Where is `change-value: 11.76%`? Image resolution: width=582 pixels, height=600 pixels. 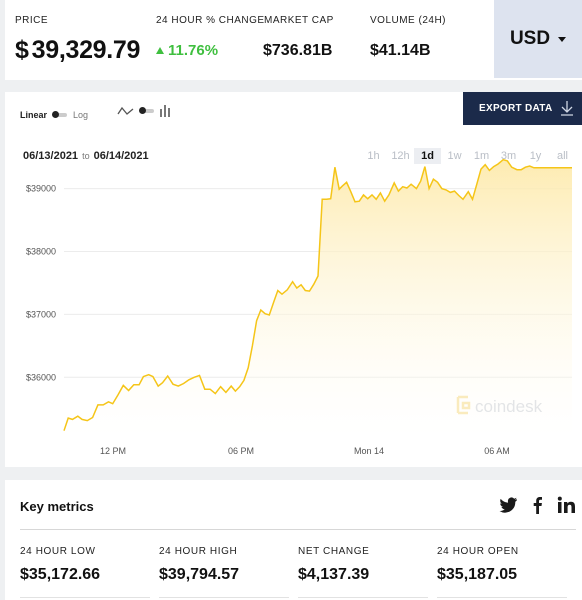 change-value: 11.76% is located at coordinates (187, 50).